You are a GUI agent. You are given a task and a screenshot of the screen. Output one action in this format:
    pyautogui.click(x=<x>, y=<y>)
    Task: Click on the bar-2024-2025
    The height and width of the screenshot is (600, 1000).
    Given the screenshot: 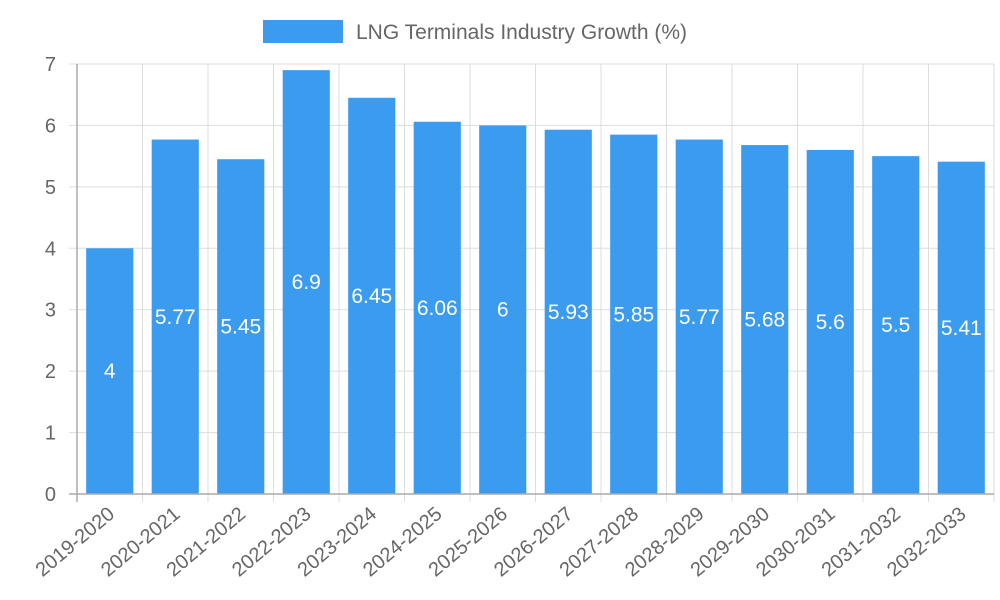 What is the action you would take?
    pyautogui.click(x=437, y=307)
    